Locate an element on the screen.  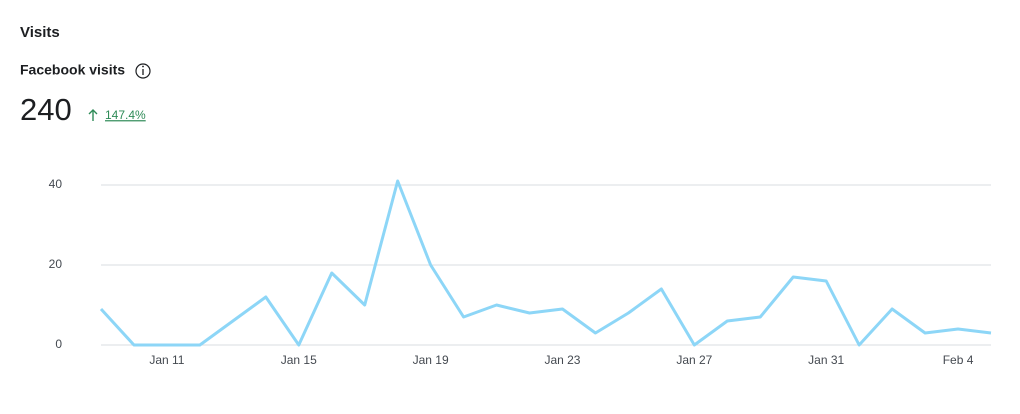
card-title: Visits is located at coordinates (40, 32).